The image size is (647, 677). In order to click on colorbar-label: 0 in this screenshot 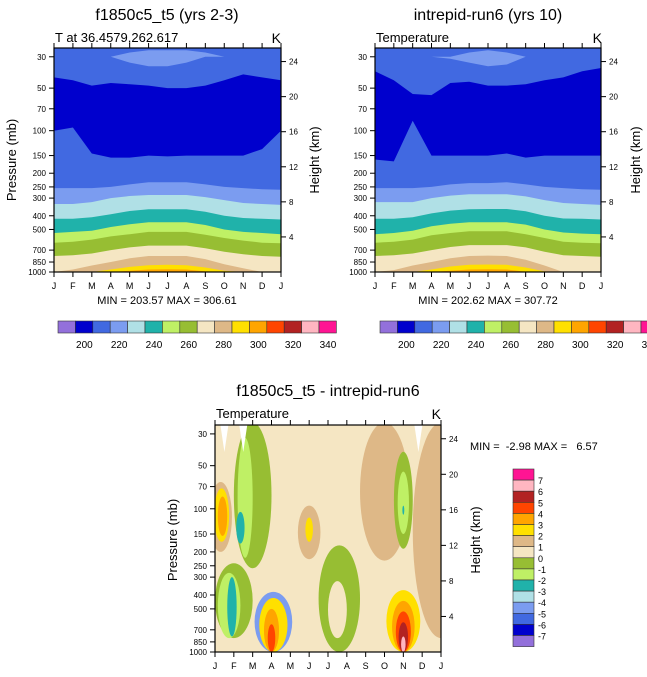, I will do `click(540, 559)`.